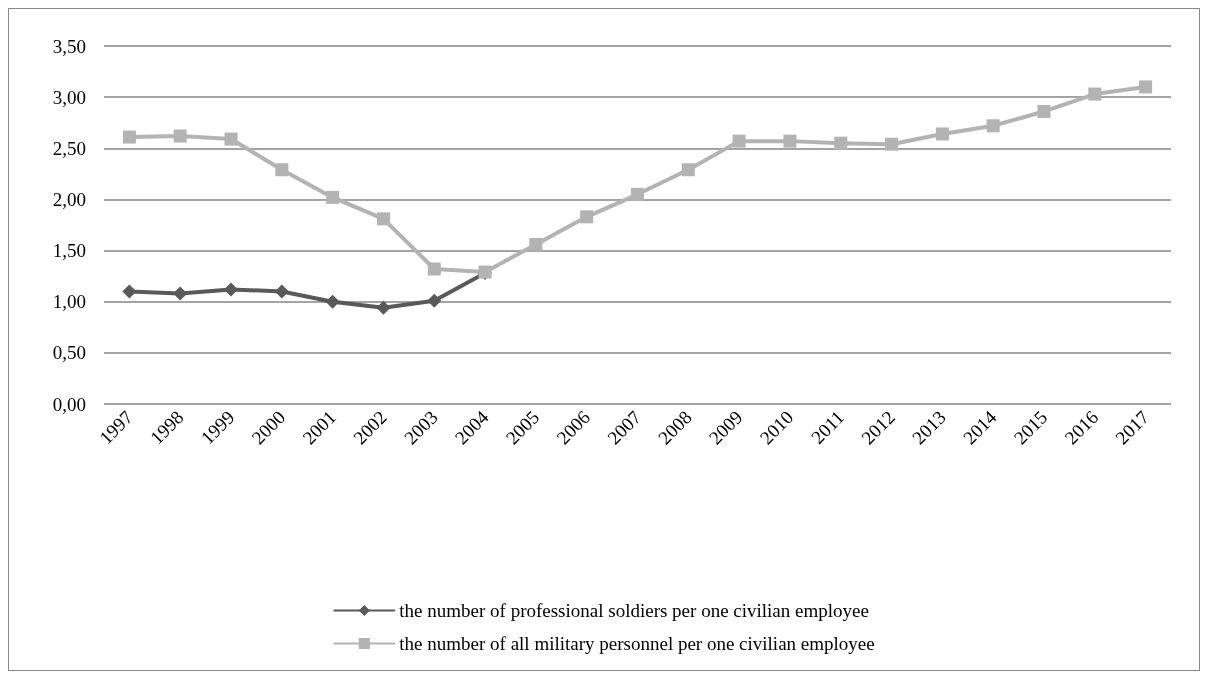  Describe the element at coordinates (69, 148) in the screenshot. I see `y-tick-label: 2,50` at that location.